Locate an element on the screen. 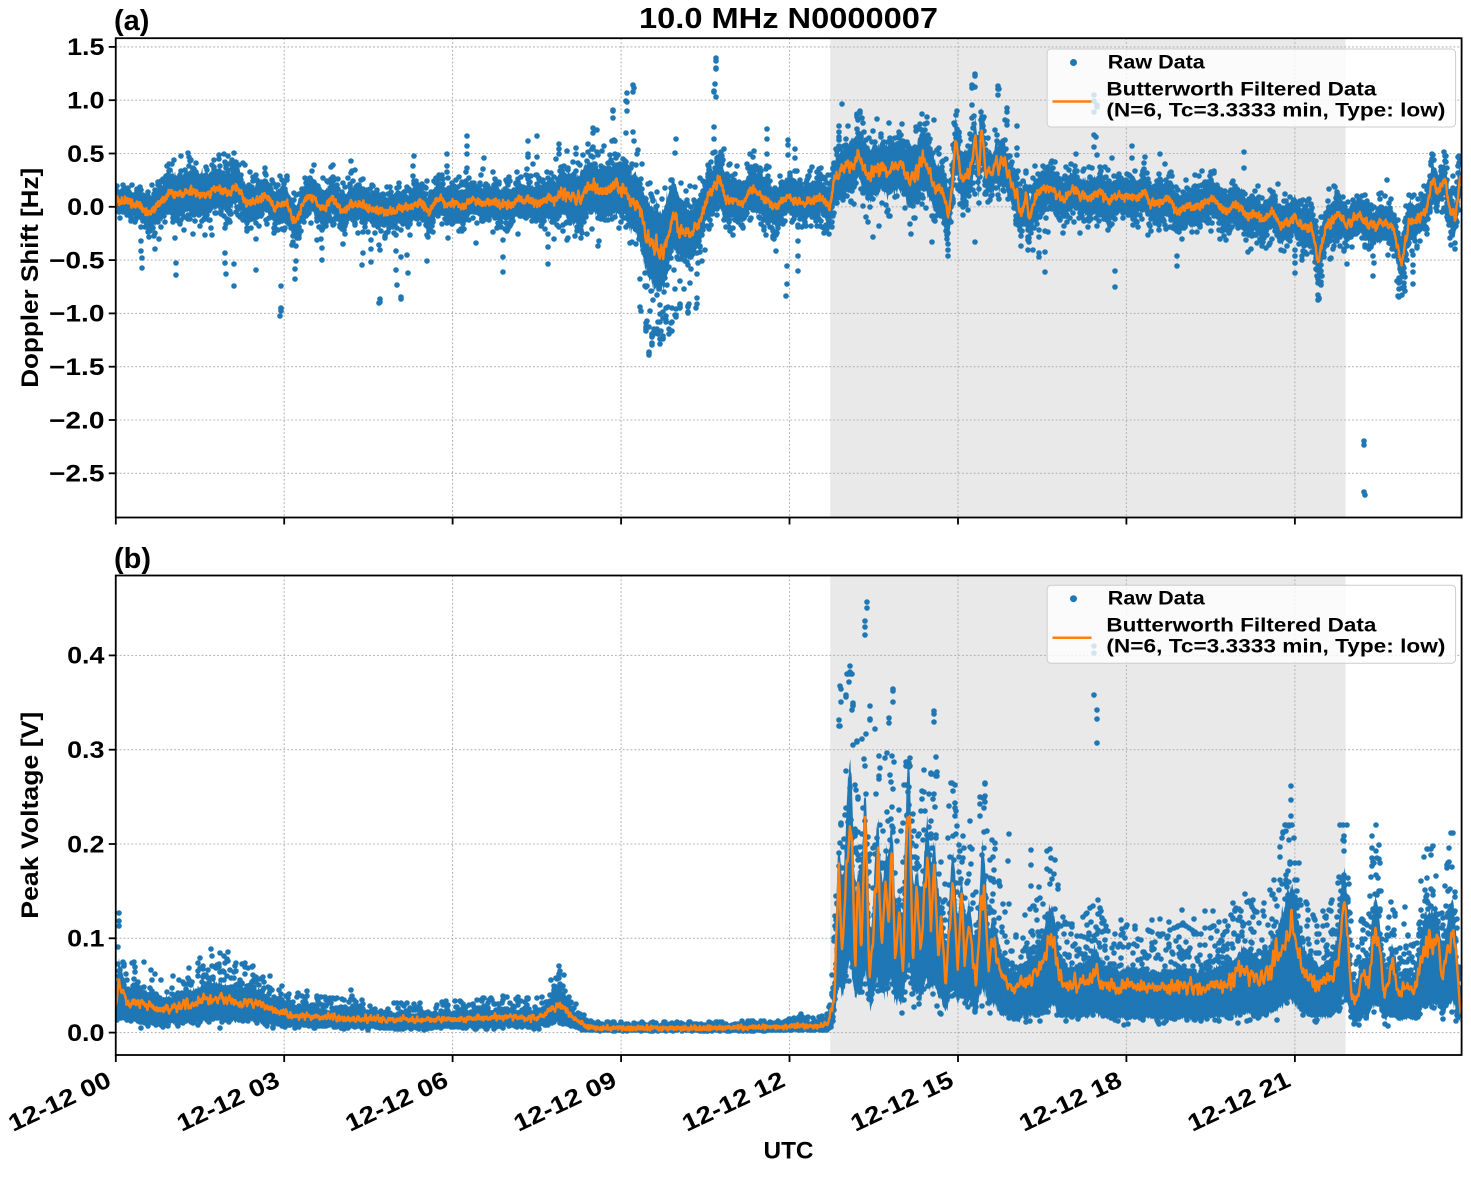 The width and height of the screenshot is (1471, 1177). svg-text: (b) is located at coordinates (132, 559).